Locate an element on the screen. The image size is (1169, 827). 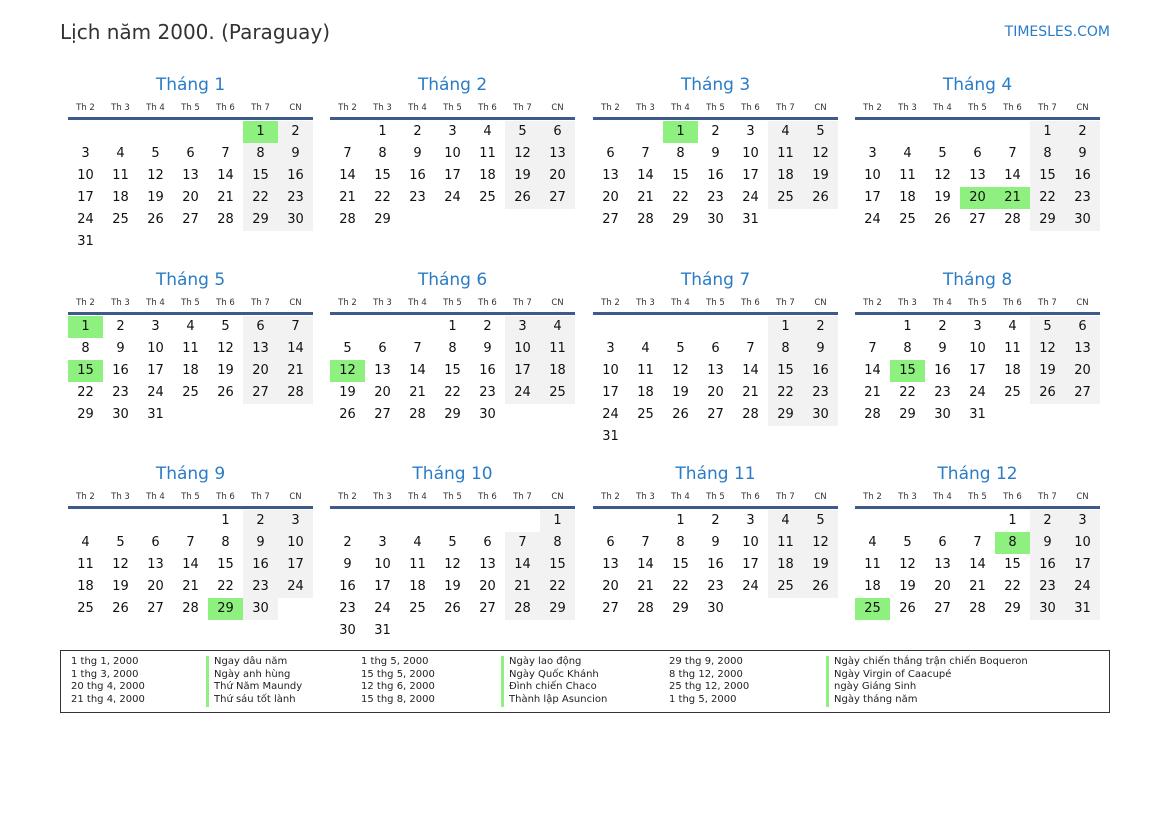
holiday-day-cell: 1 is located at coordinates (260, 132).